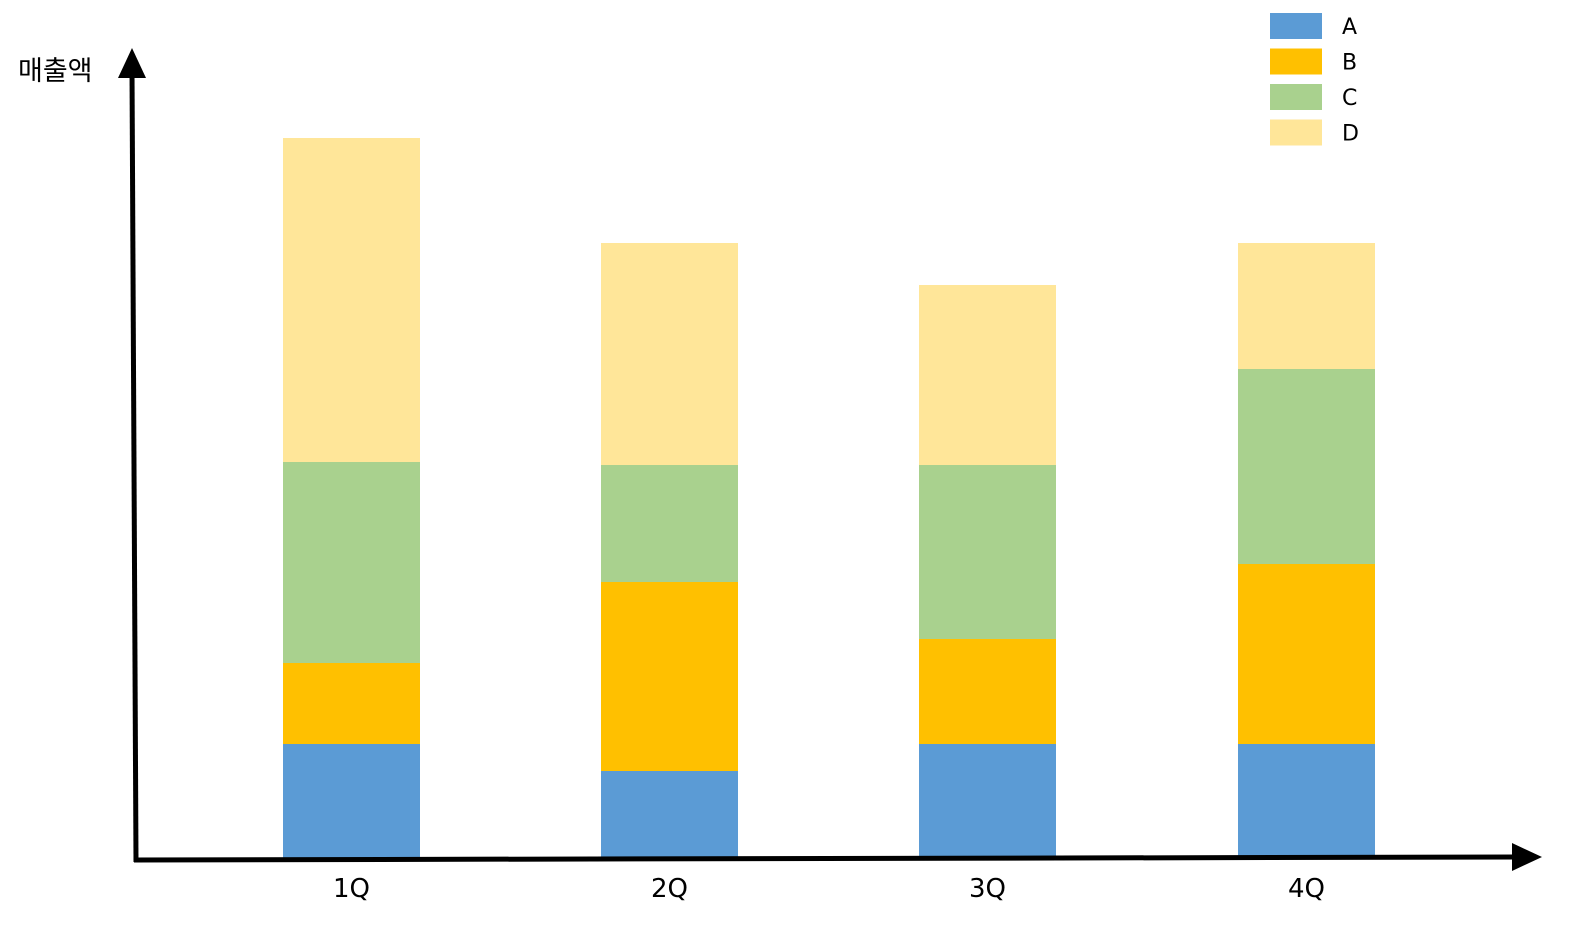 Image resolution: width=1592 pixels, height=940 pixels. Describe the element at coordinates (987, 691) in the screenshot. I see `bar-3Q-B` at that location.